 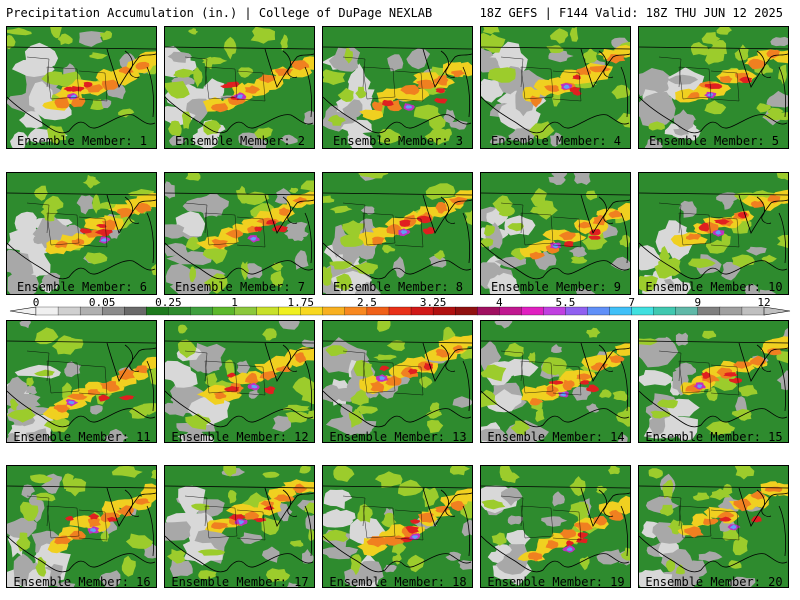 What do you see at coordinates (556, 141) in the screenshot?
I see `ensemble-member-label: Ensemble Member: 4` at bounding box center [556, 141].